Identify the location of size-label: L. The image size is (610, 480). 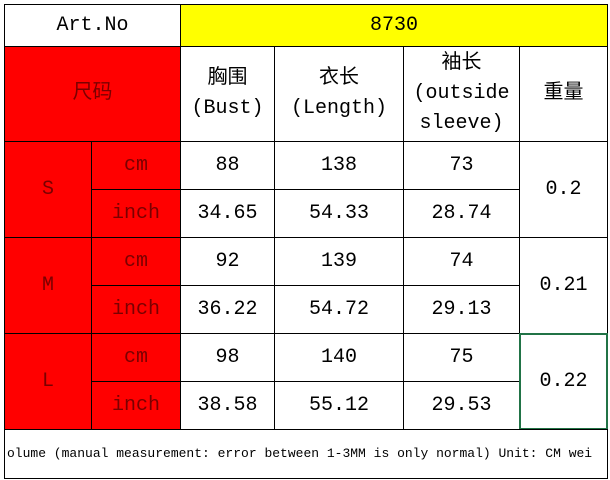
(48, 381).